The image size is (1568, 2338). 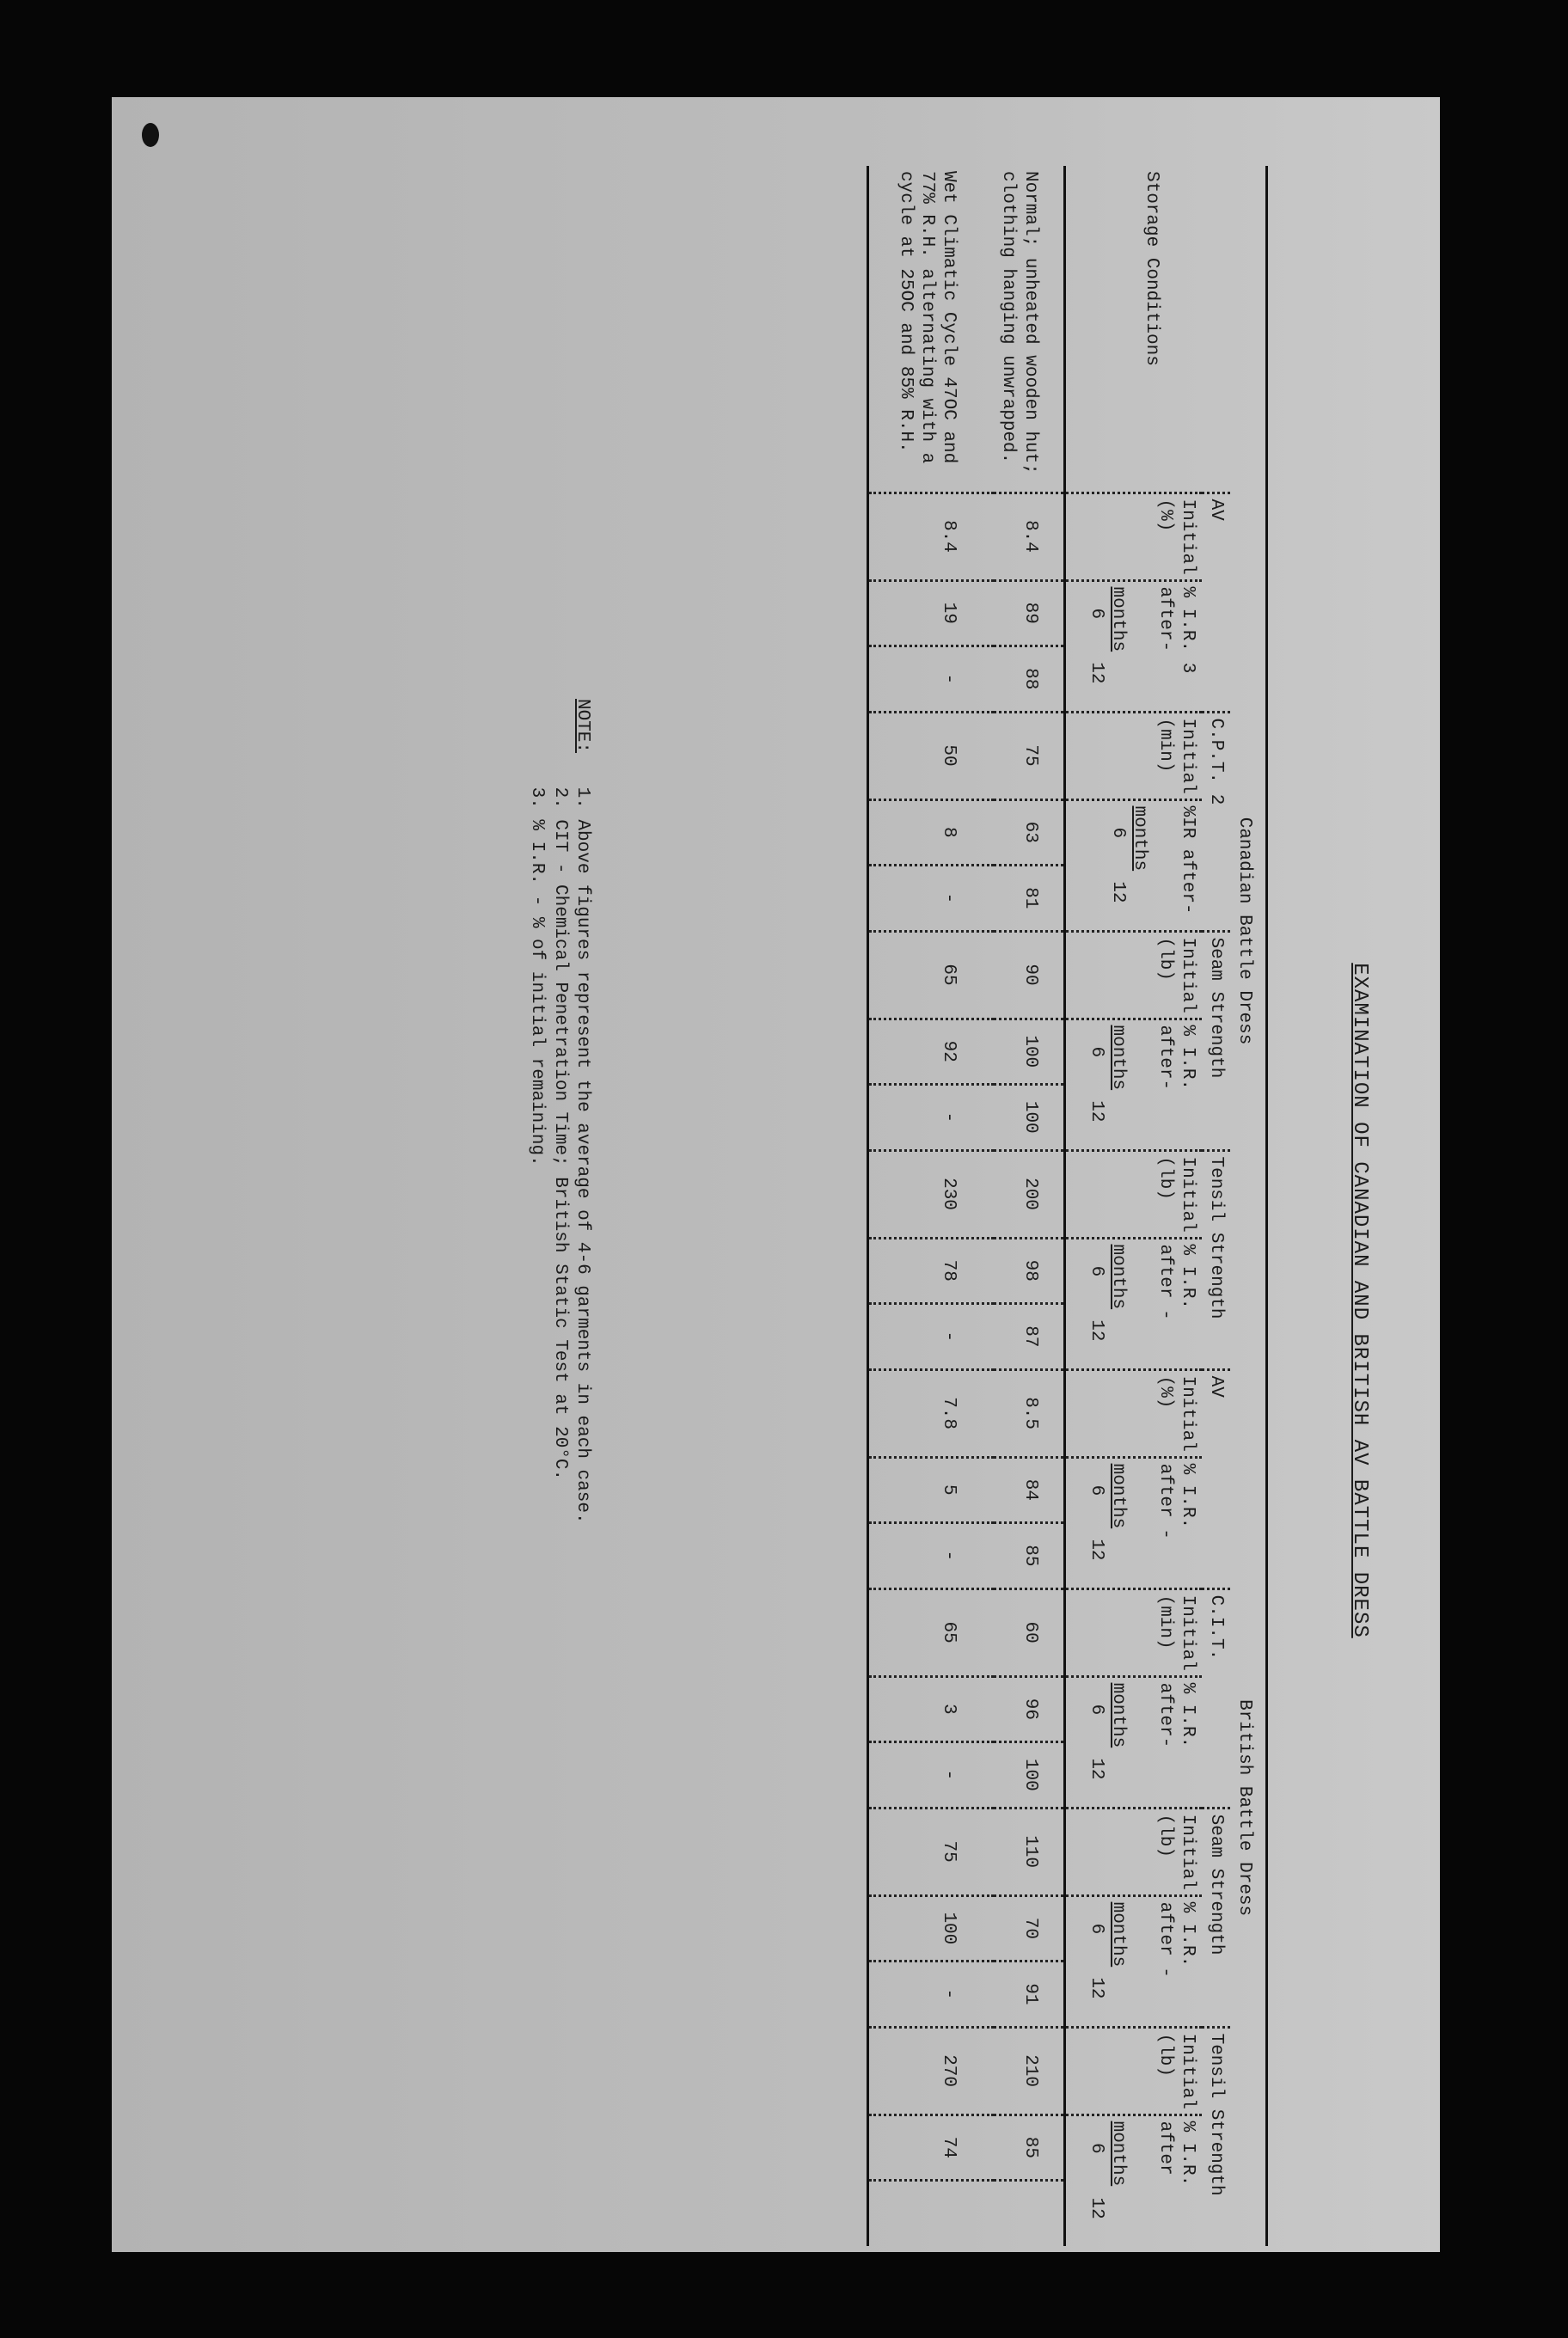 I want to click on value-cell: 3, so click(x=931, y=1709).